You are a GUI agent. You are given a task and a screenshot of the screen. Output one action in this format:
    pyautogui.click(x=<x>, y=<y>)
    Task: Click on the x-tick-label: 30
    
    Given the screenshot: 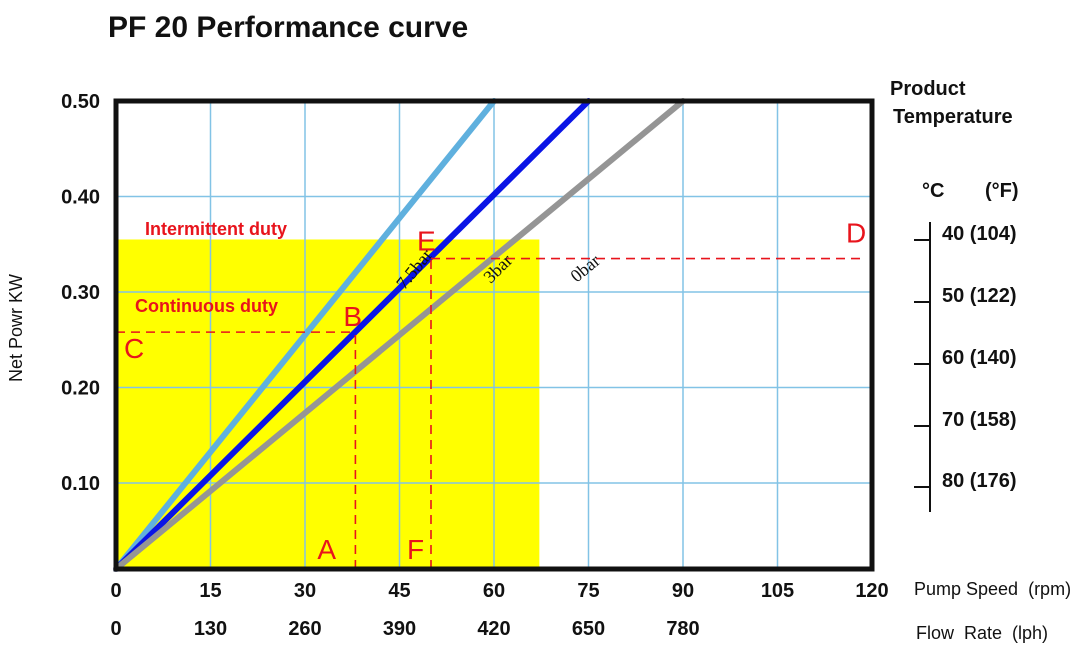 What is the action you would take?
    pyautogui.click(x=305, y=591)
    